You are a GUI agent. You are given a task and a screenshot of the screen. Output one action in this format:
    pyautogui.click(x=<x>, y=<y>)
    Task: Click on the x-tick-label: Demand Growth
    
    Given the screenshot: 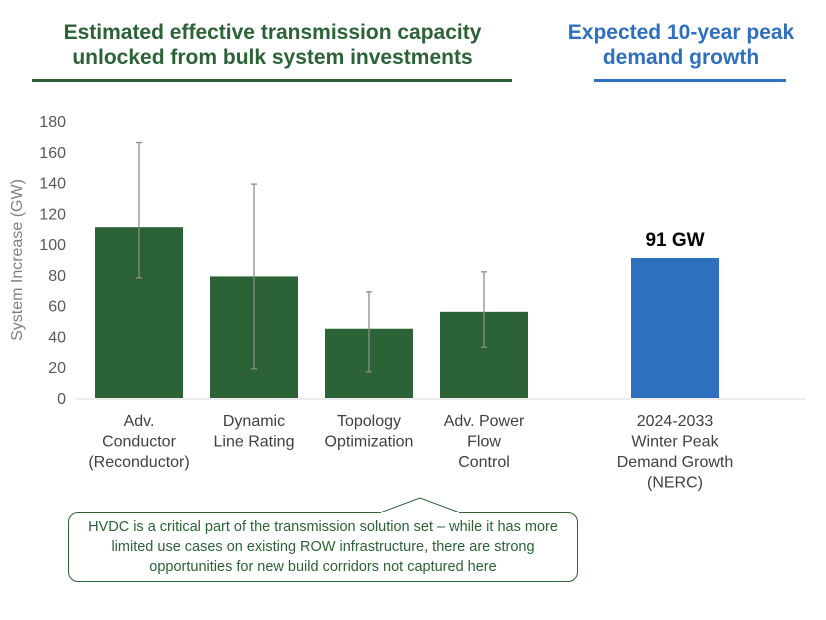 What is the action you would take?
    pyautogui.click(x=675, y=462)
    